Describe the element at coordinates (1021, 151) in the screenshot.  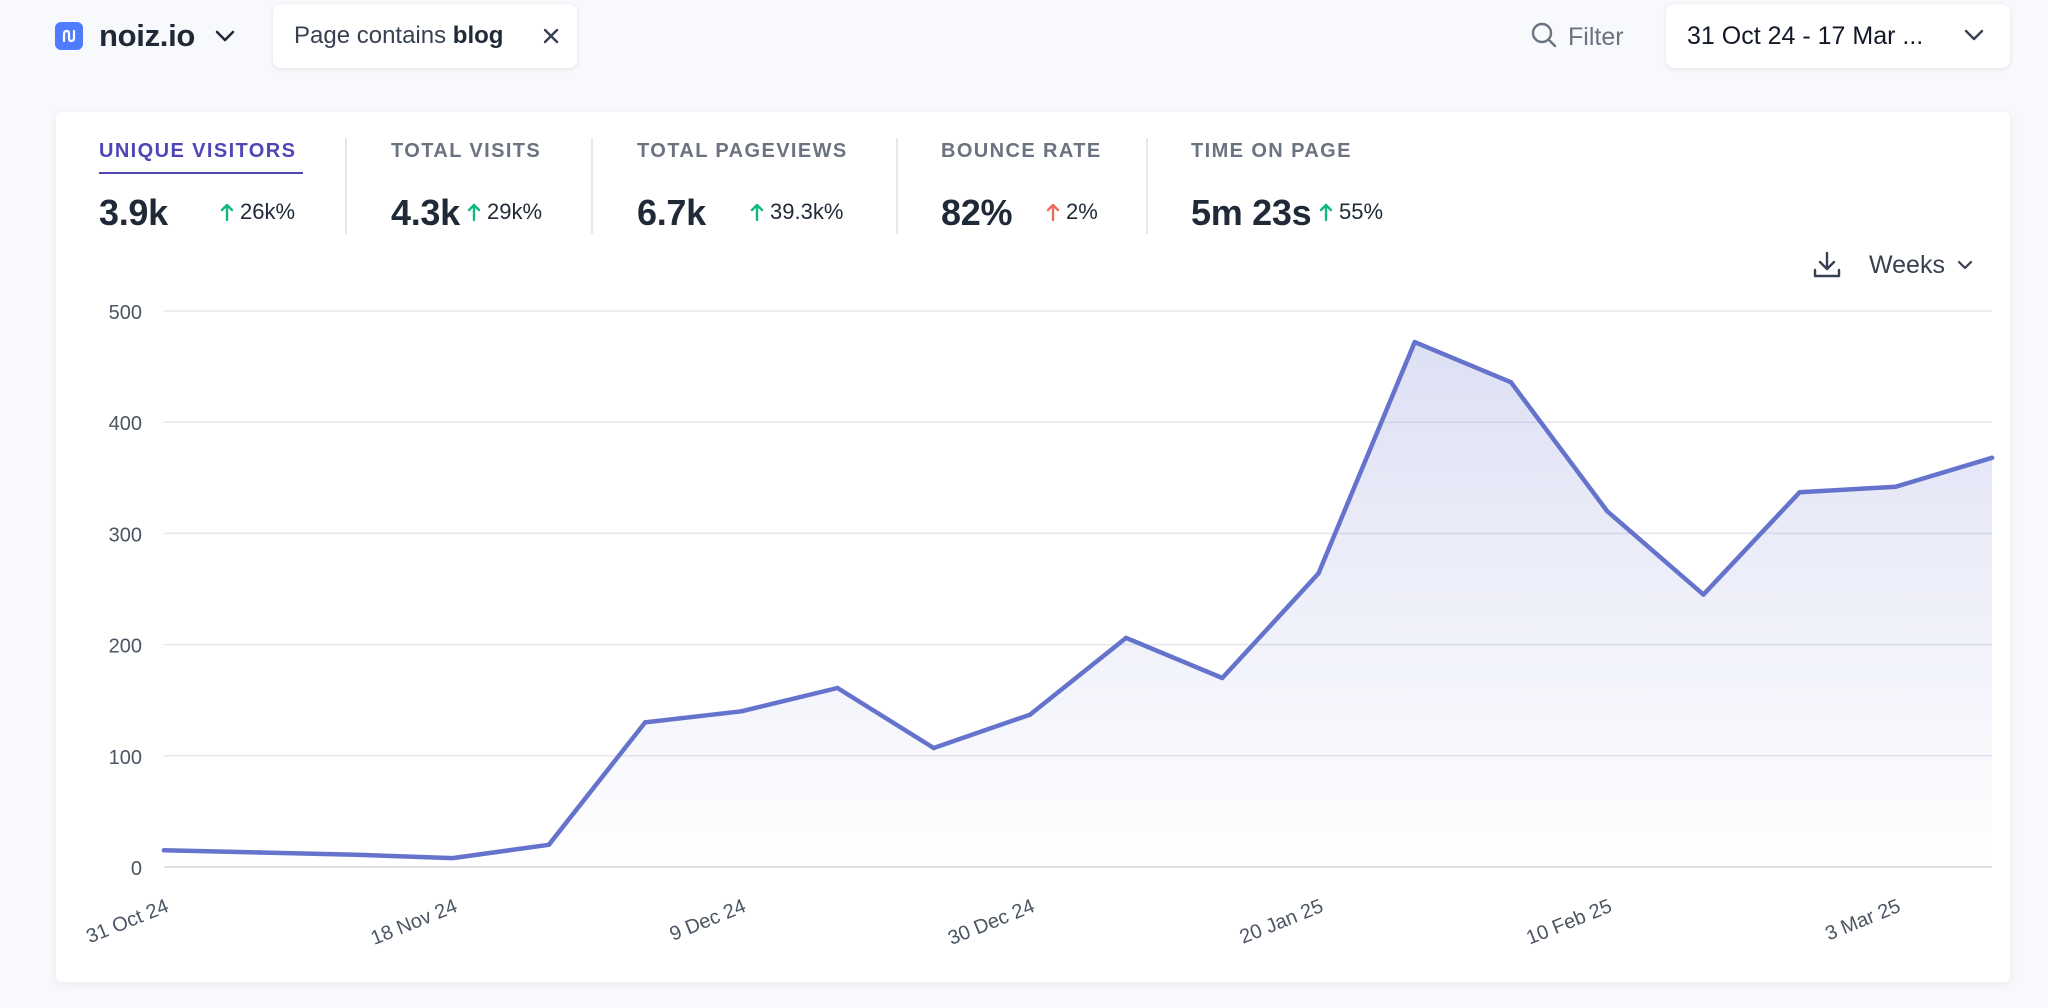
I see `metric-label: BOUNCE RATE` at that location.